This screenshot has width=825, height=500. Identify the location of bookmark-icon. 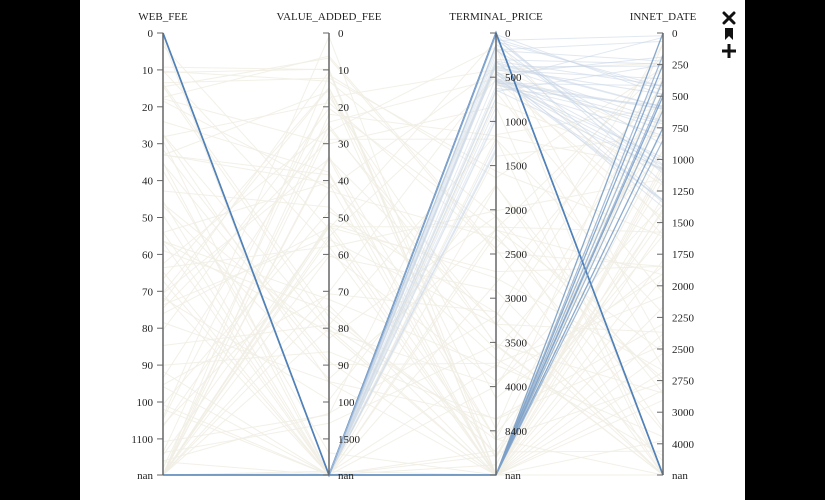
(729, 34).